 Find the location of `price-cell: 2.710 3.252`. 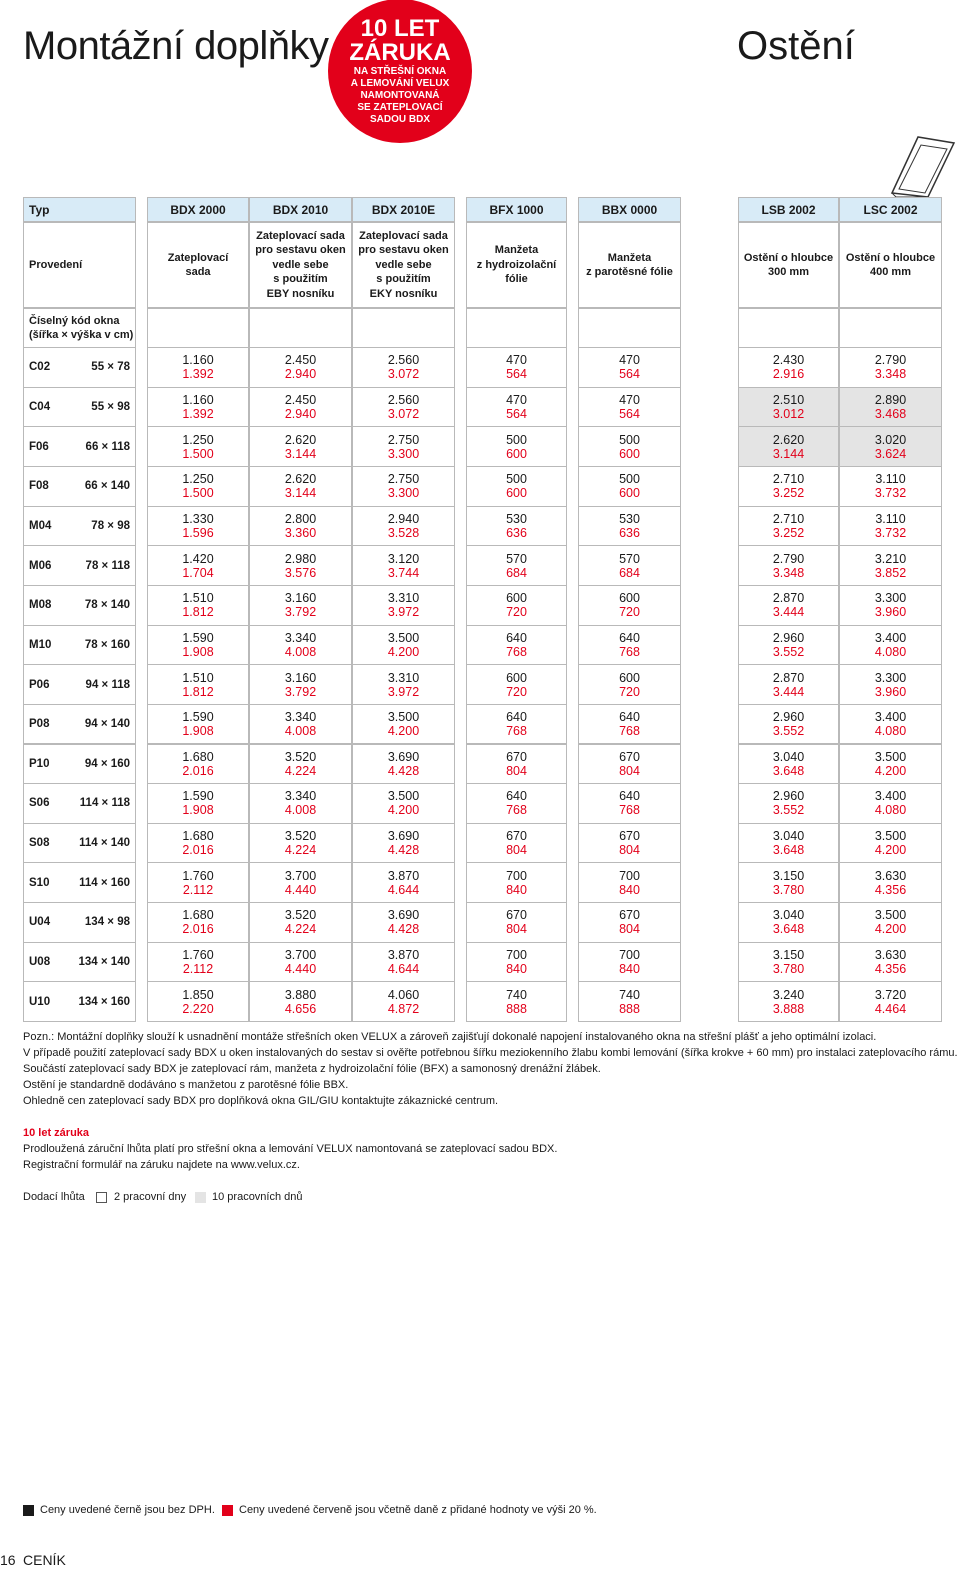

price-cell: 2.710 3.252 is located at coordinates (788, 526).